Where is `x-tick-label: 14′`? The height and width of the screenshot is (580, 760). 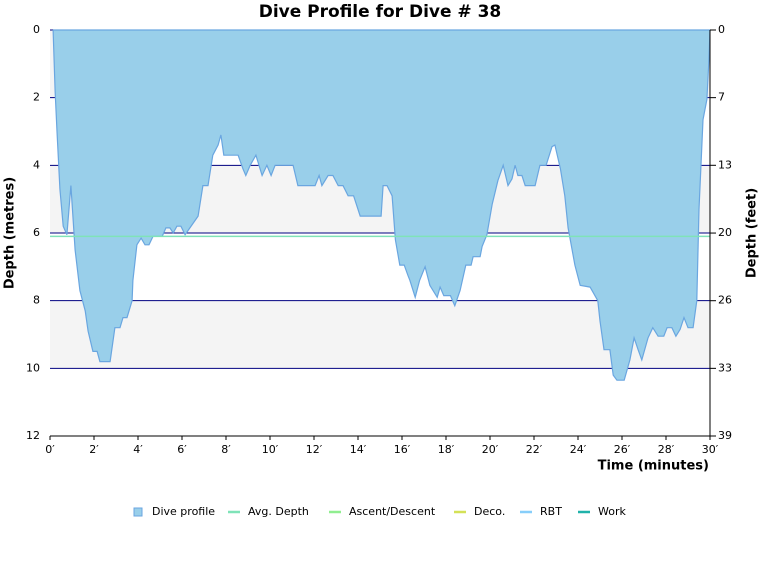
x-tick-label: 14′ is located at coordinates (358, 449).